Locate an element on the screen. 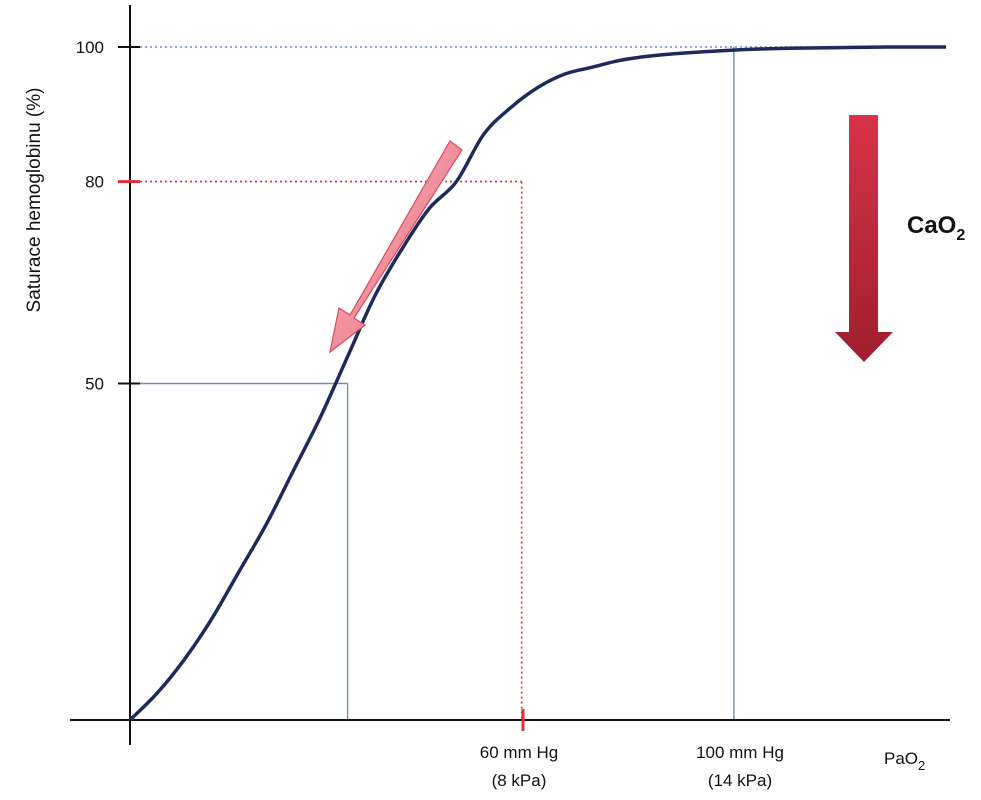 Image resolution: width=981 pixels, height=800 pixels. y-ticks: 100 80 50 is located at coordinates (108, 216).